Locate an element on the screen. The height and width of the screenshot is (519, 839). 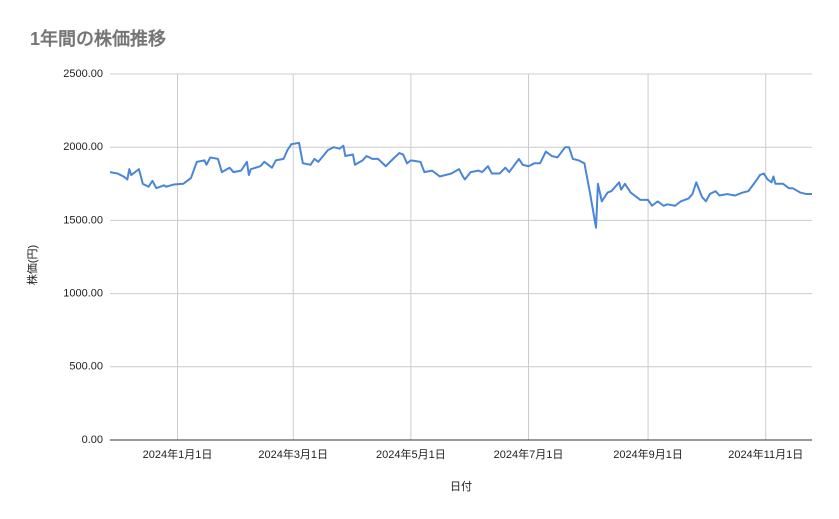
y-tick-label: 0.00 is located at coordinates (92, 440).